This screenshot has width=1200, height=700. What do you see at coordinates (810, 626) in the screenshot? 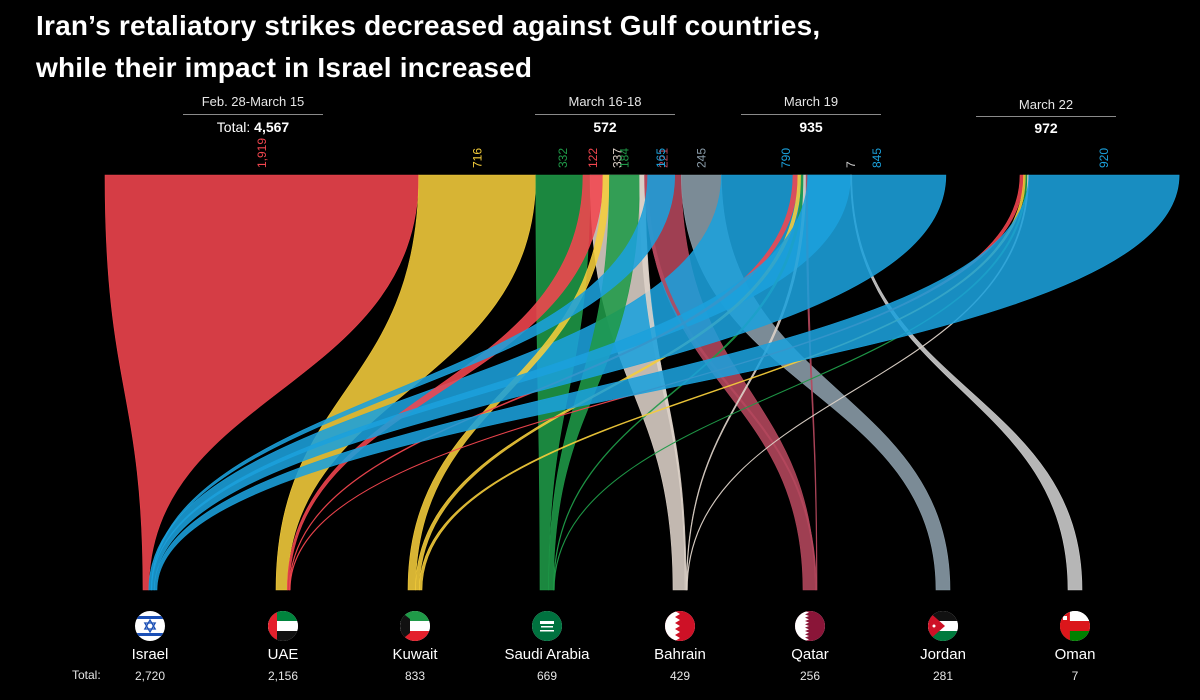
I see `qatar-flag` at bounding box center [810, 626].